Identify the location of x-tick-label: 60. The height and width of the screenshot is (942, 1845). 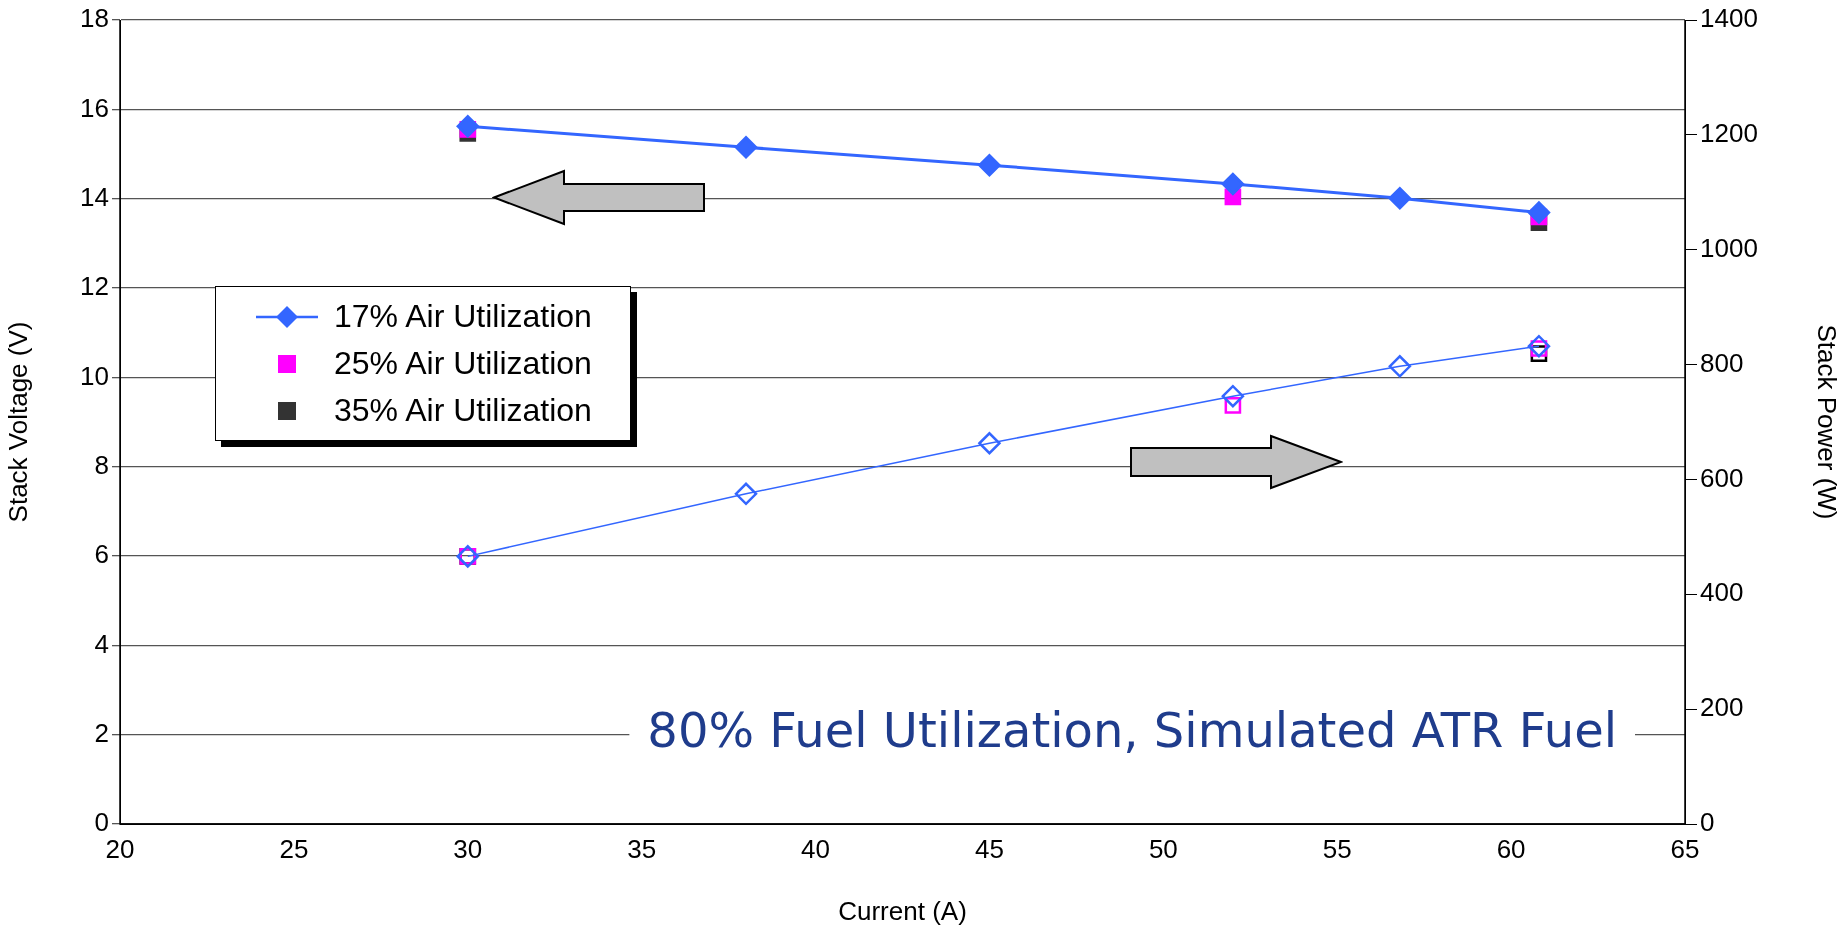
(1511, 848).